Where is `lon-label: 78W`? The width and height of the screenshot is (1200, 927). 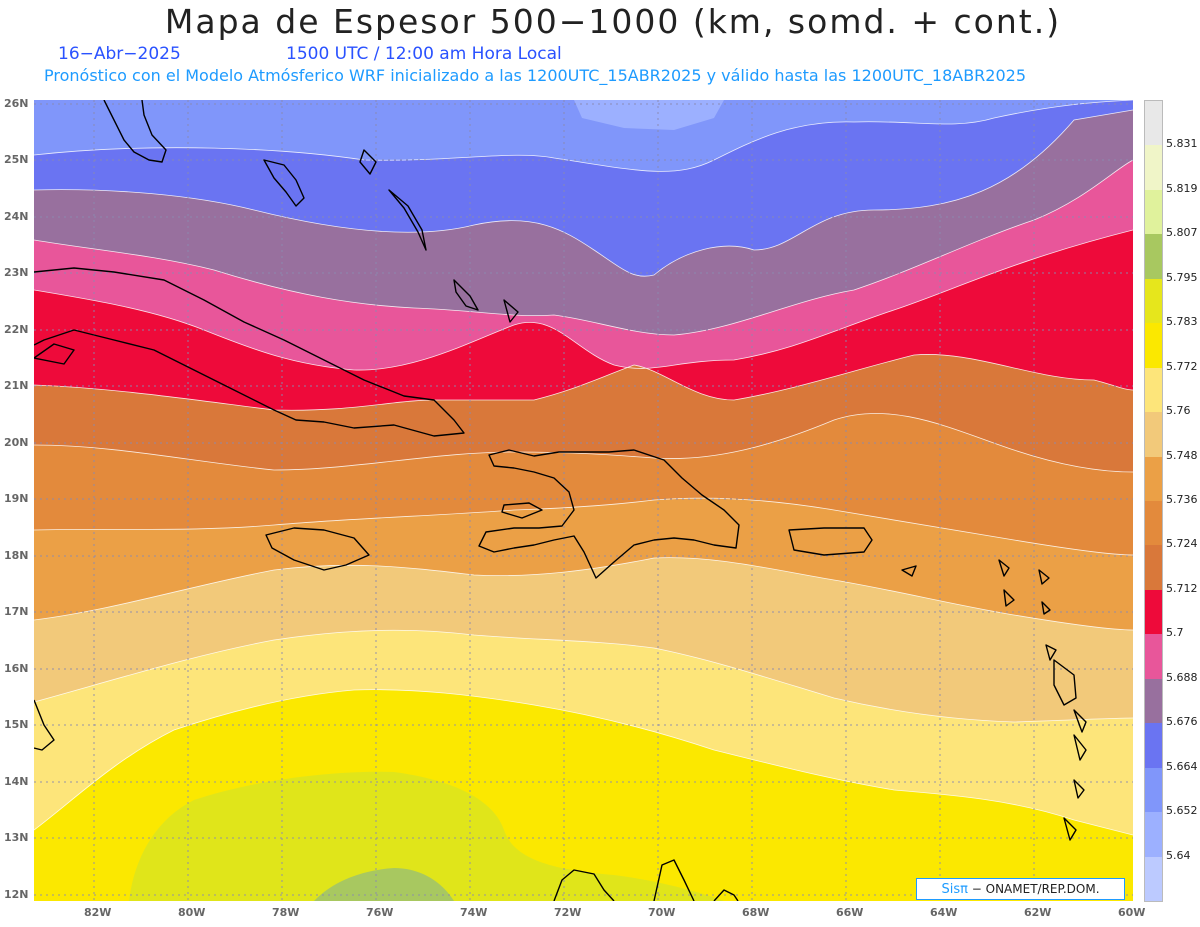 lon-label: 78W is located at coordinates (286, 912).